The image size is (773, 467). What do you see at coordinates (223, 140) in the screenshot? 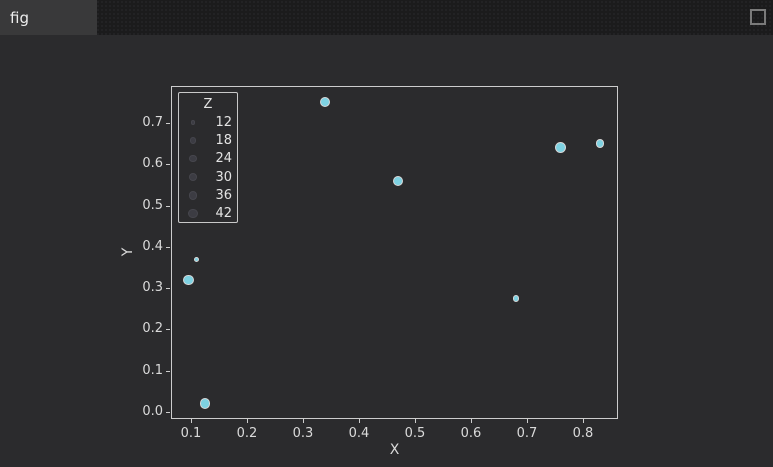
I see `legend-entry-label: 18` at bounding box center [223, 140].